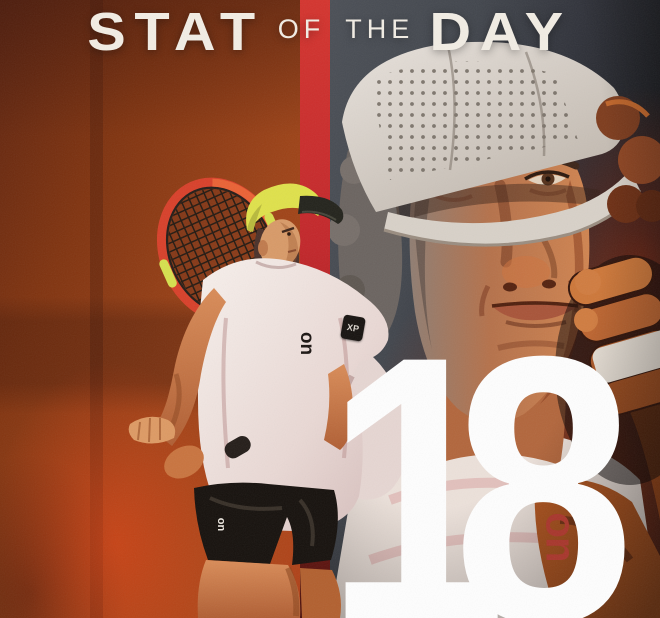  What do you see at coordinates (321, 209) in the screenshot?
I see `cap-brim` at bounding box center [321, 209].